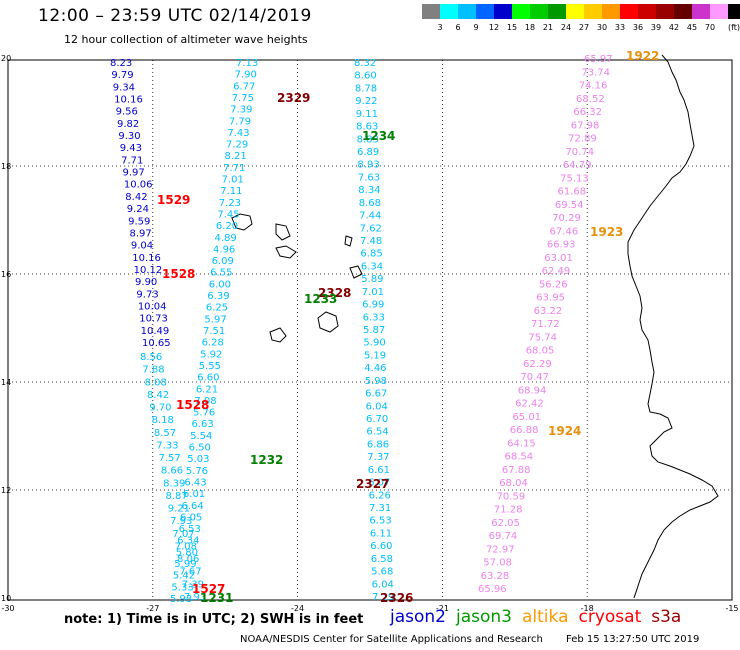 The height and width of the screenshot is (650, 740). Describe the element at coordinates (370, 216) in the screenshot. I see `wave-height-value: 7.44` at that location.